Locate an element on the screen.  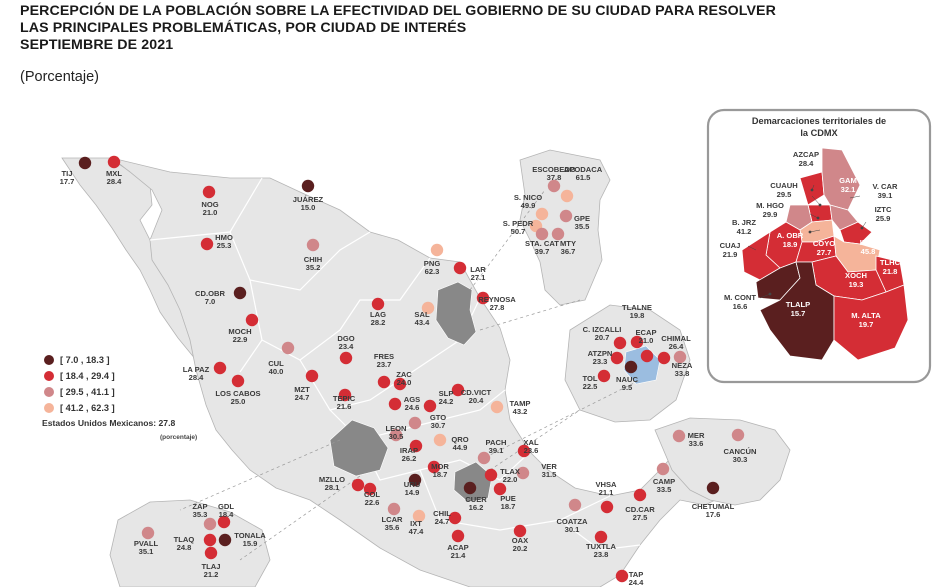
city-marker-mor is located at coordinates (434, 467).